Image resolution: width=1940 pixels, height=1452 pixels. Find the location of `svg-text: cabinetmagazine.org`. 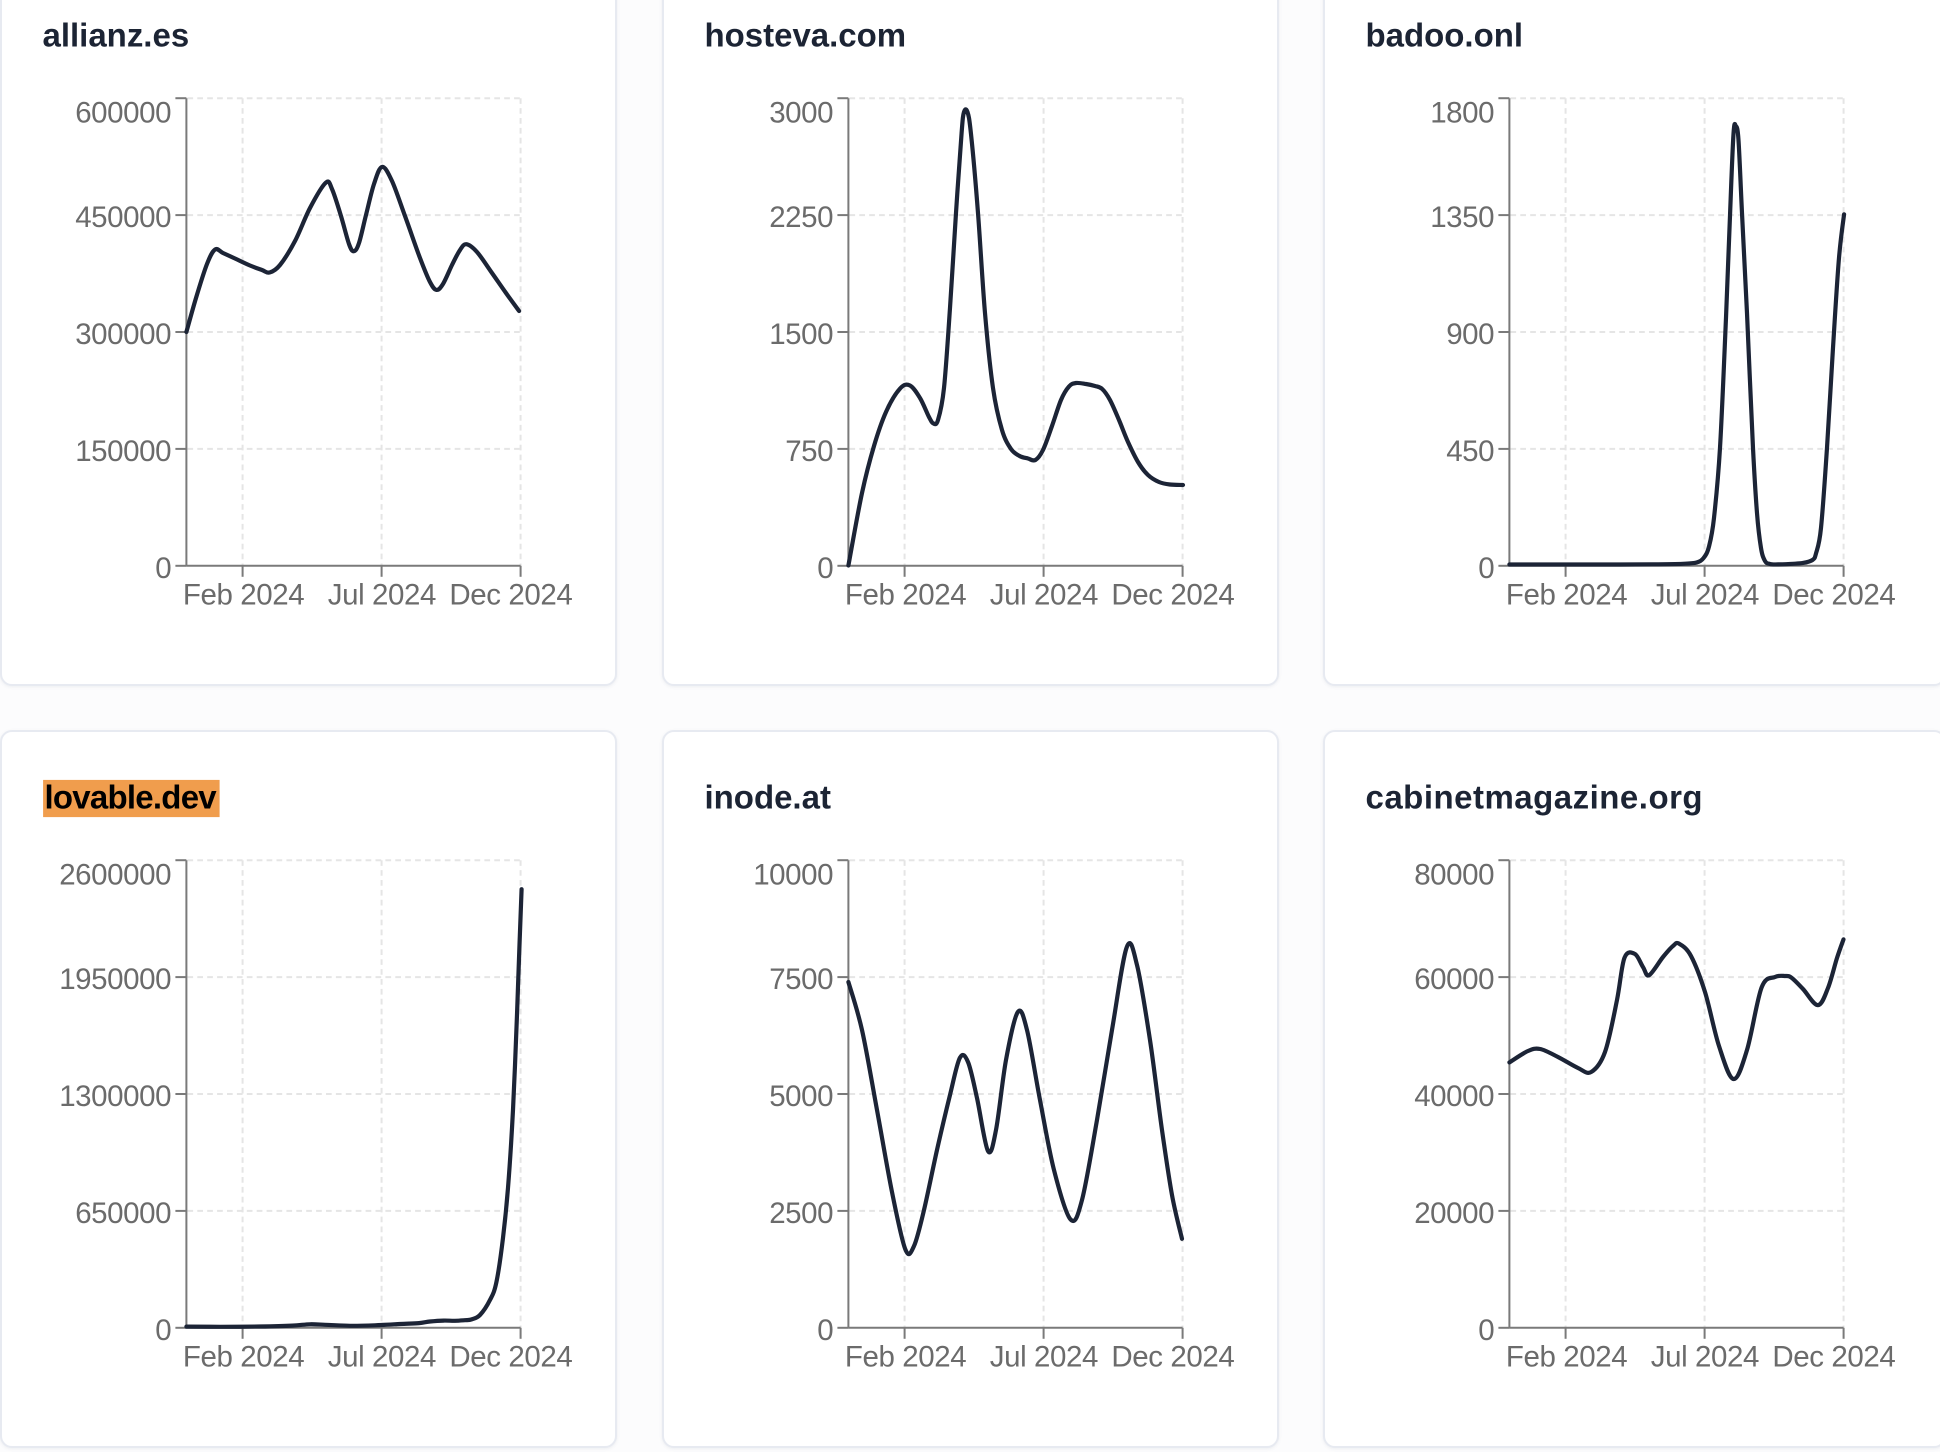

svg-text: cabinetmagazine.org is located at coordinates (1535, 796).